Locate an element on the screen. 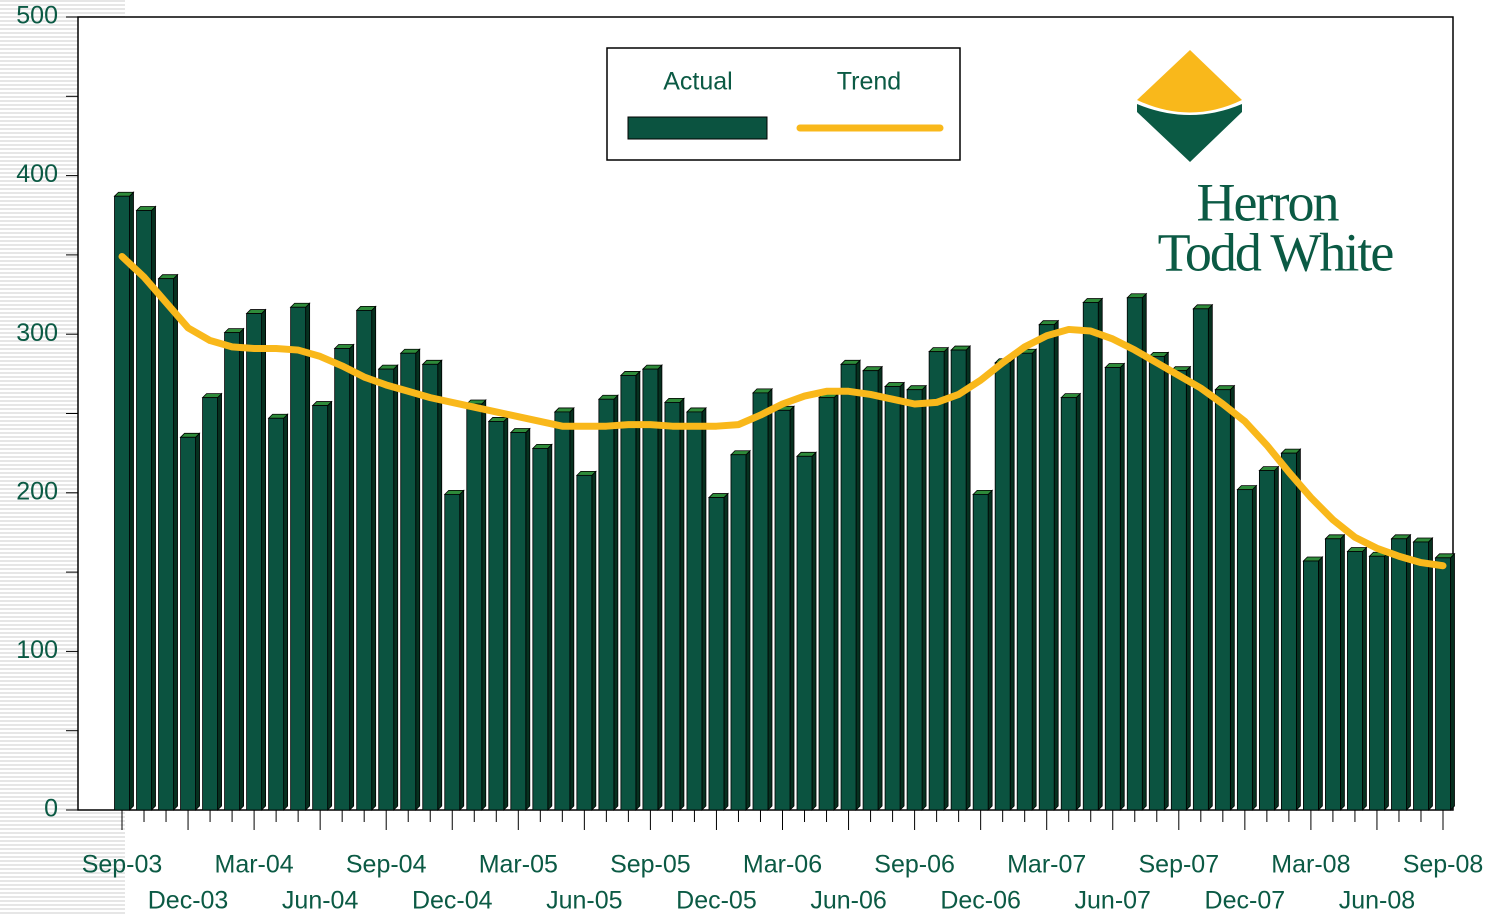 This screenshot has height=915, width=1495. x-tick-label: Dec-06 is located at coordinates (980, 901).